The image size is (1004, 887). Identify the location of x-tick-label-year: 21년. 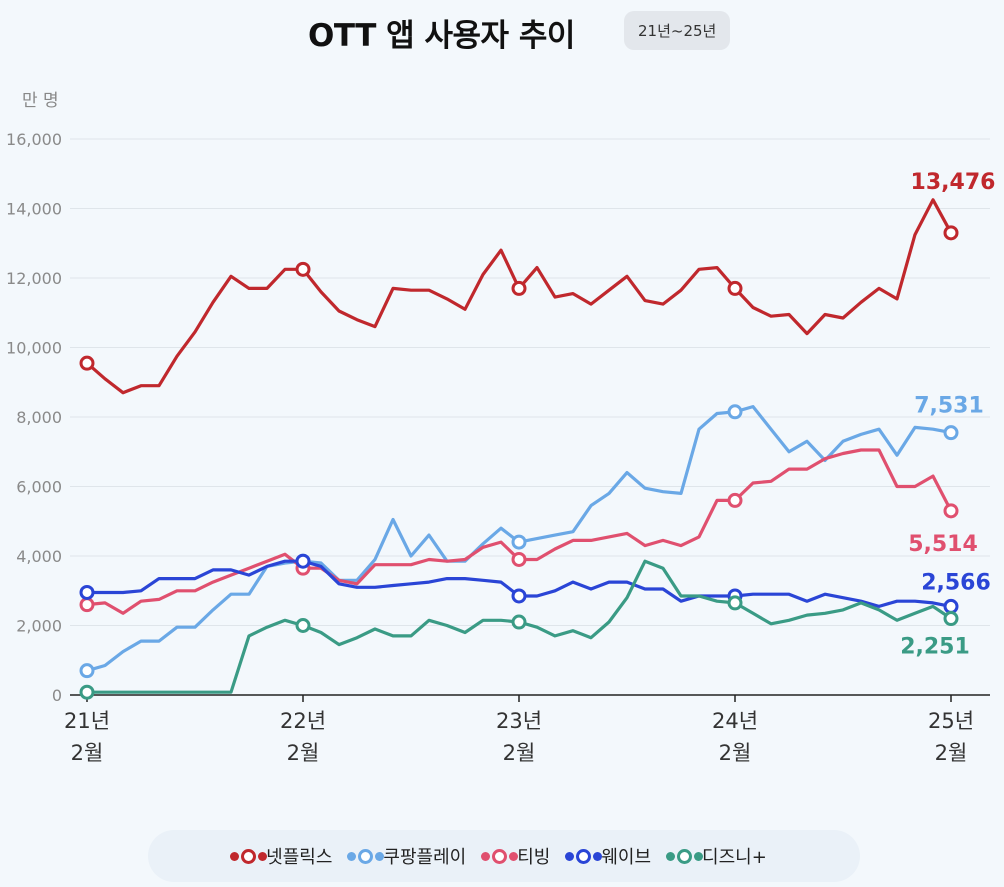
(87, 721).